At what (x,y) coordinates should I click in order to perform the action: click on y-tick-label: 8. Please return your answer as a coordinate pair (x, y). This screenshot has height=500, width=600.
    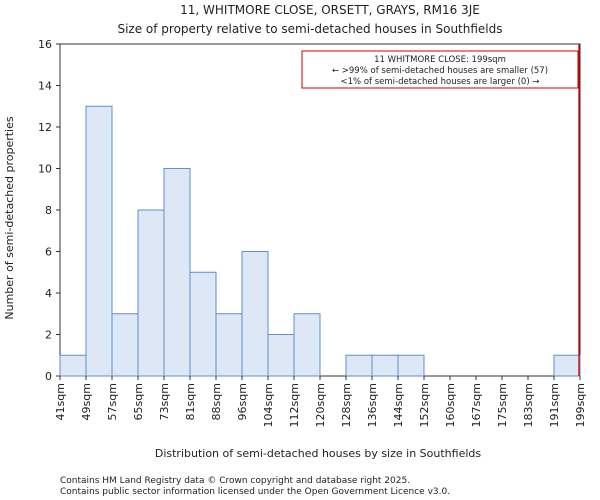
    Looking at the image, I should click on (48, 210).